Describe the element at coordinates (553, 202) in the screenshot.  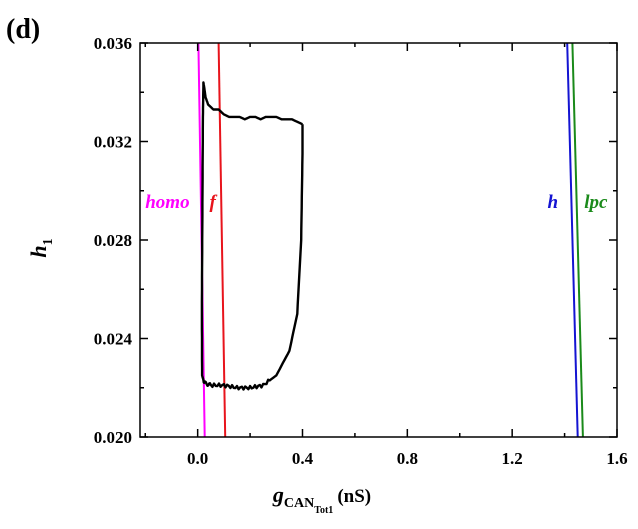
I see `annotation-h: h` at that location.